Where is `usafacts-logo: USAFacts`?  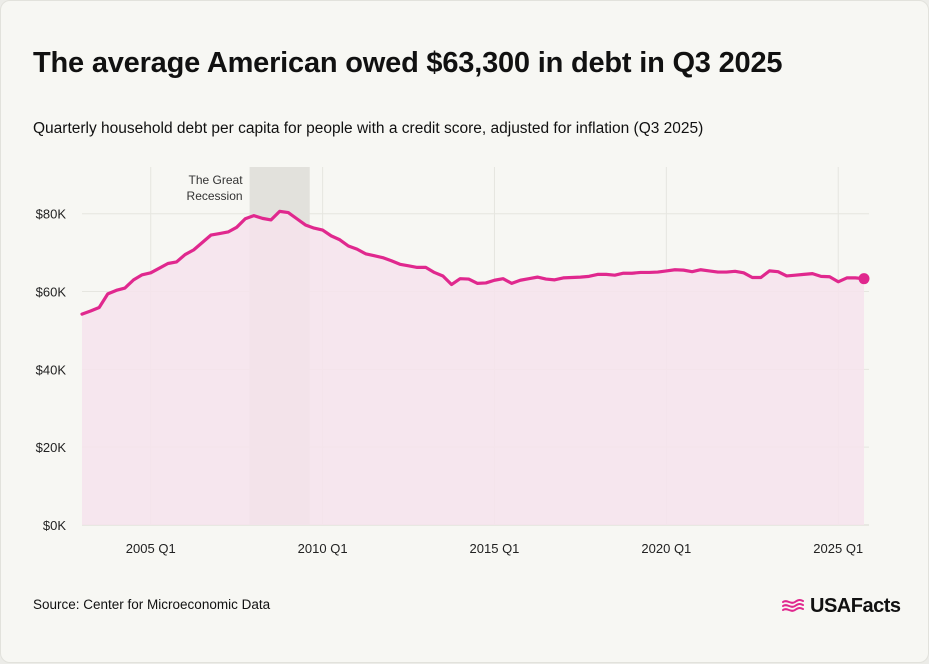
usafacts-logo: USAFacts is located at coordinates (841, 606).